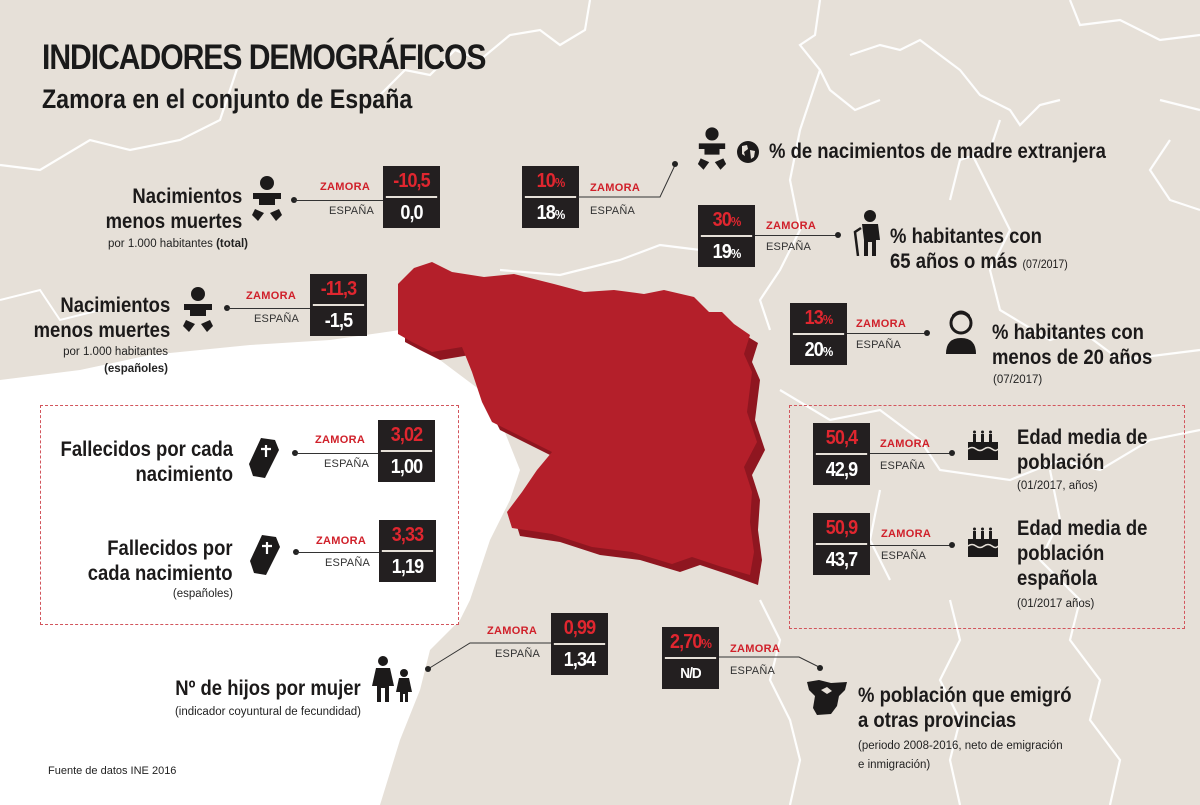  What do you see at coordinates (748, 152) in the screenshot?
I see `globe-icon` at bounding box center [748, 152].